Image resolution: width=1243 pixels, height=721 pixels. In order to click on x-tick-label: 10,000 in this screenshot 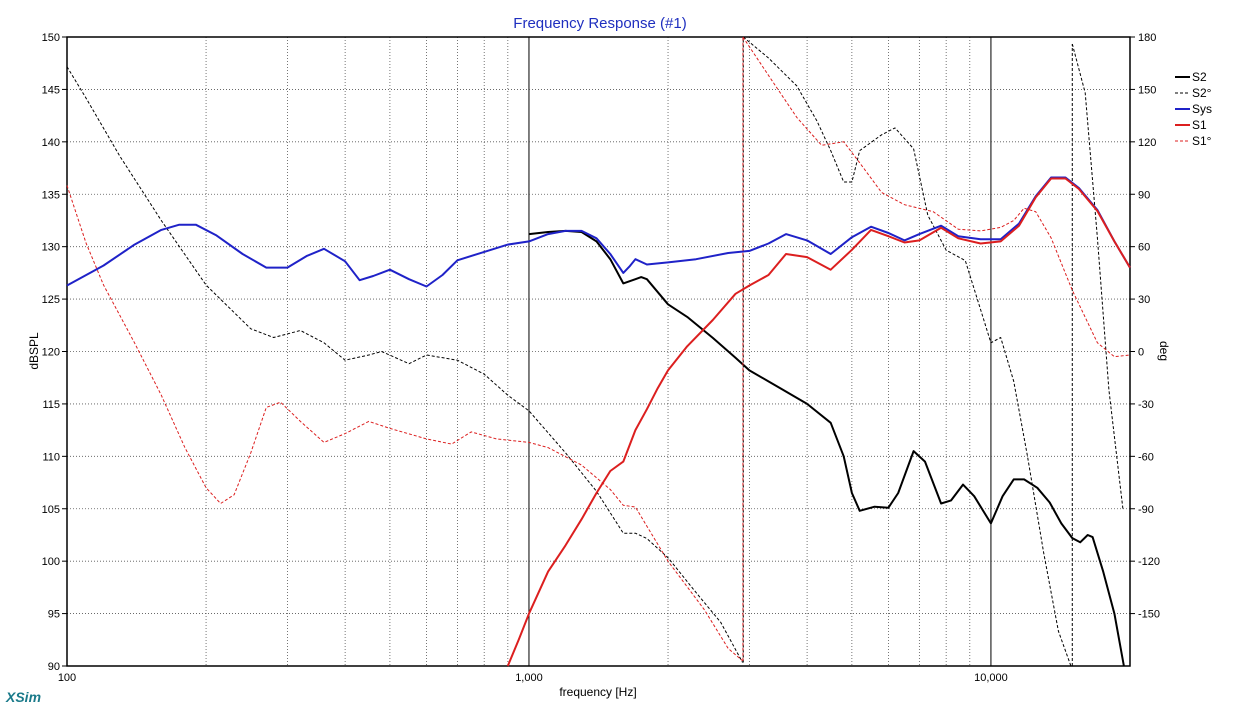, I will do `click(991, 678)`.